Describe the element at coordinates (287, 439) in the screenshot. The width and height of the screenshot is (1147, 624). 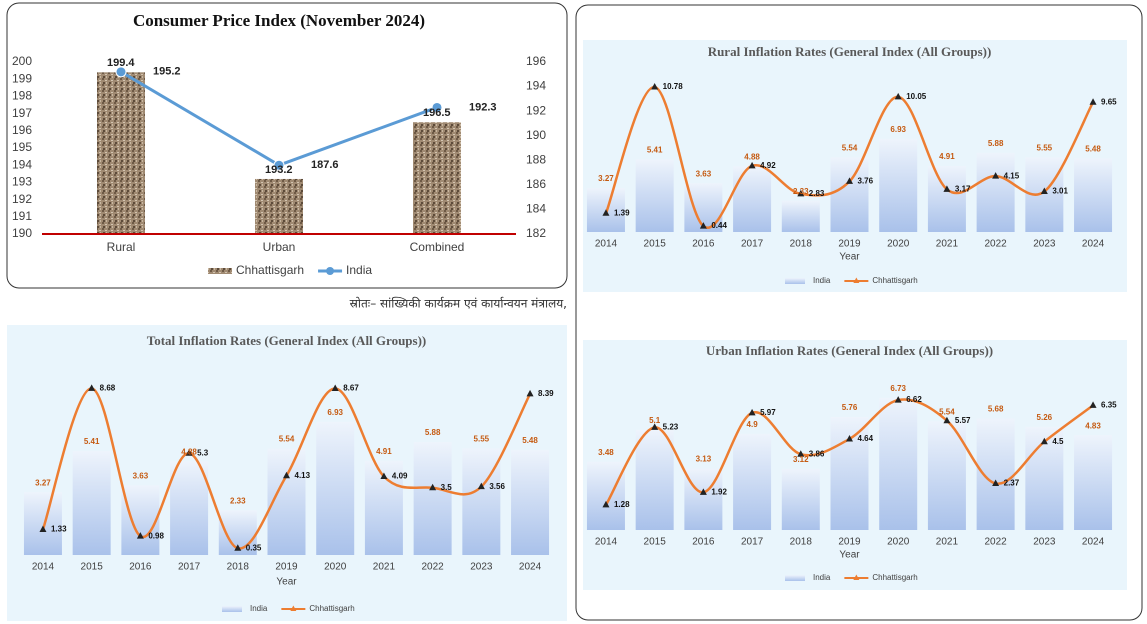
I see `data-label: 5.54` at that location.